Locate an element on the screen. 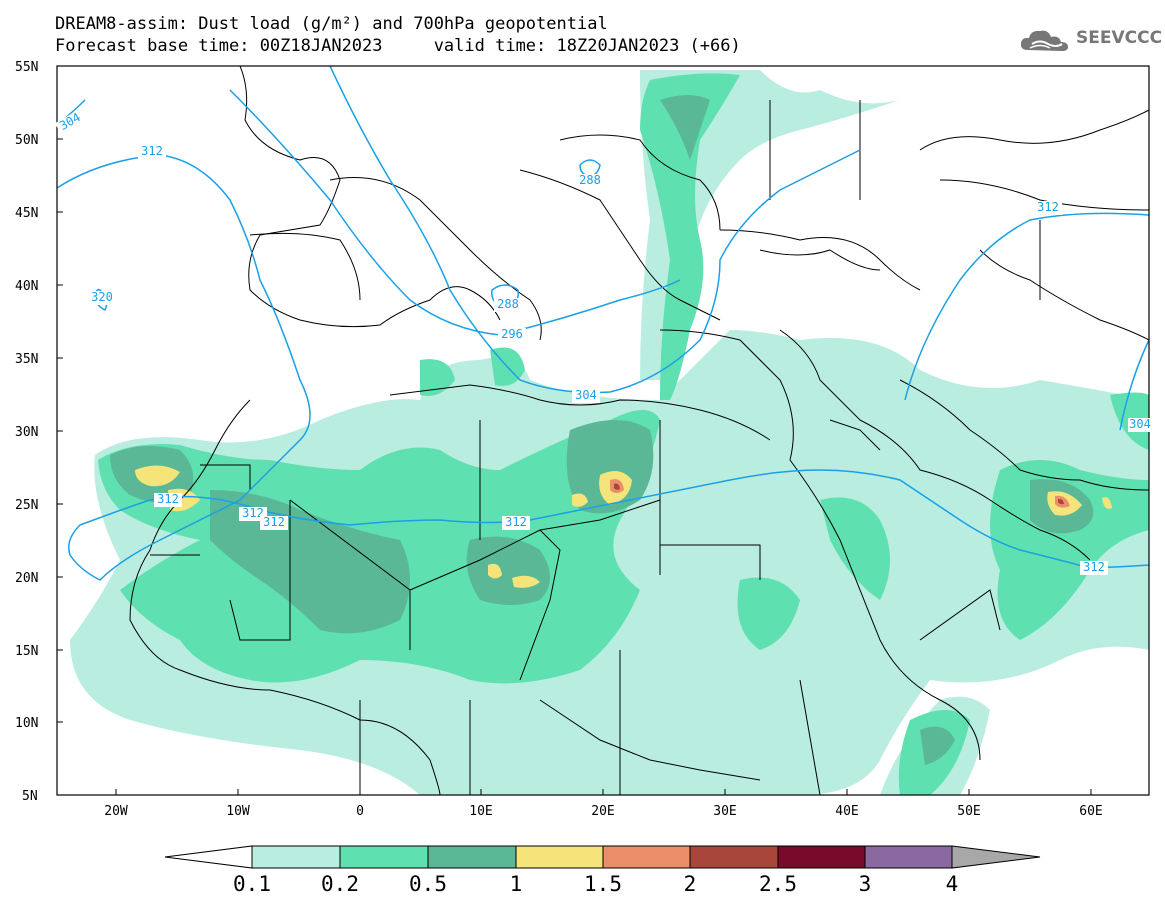 The height and width of the screenshot is (907, 1165). lat-tick-35N: 35N is located at coordinates (39, 359).